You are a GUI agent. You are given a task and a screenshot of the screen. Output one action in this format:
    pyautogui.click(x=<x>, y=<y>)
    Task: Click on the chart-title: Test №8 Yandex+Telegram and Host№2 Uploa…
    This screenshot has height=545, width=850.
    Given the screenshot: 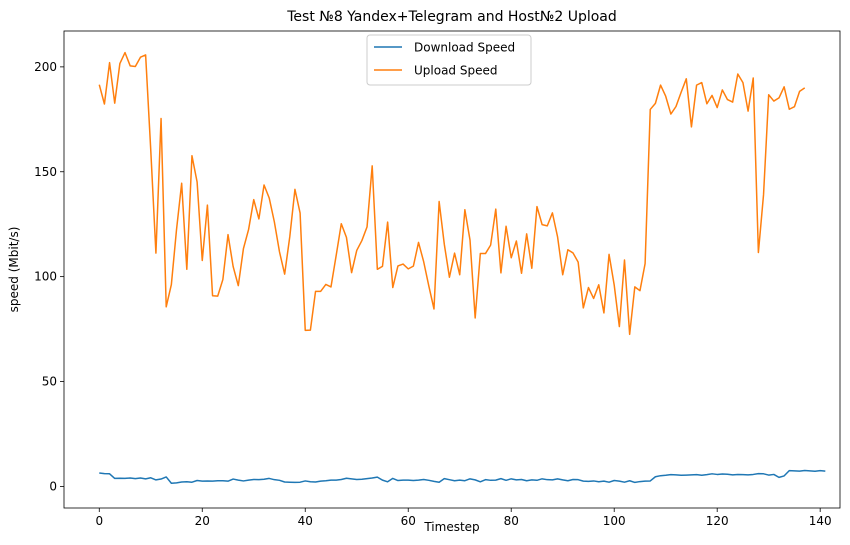 What is the action you would take?
    pyautogui.click(x=451, y=17)
    